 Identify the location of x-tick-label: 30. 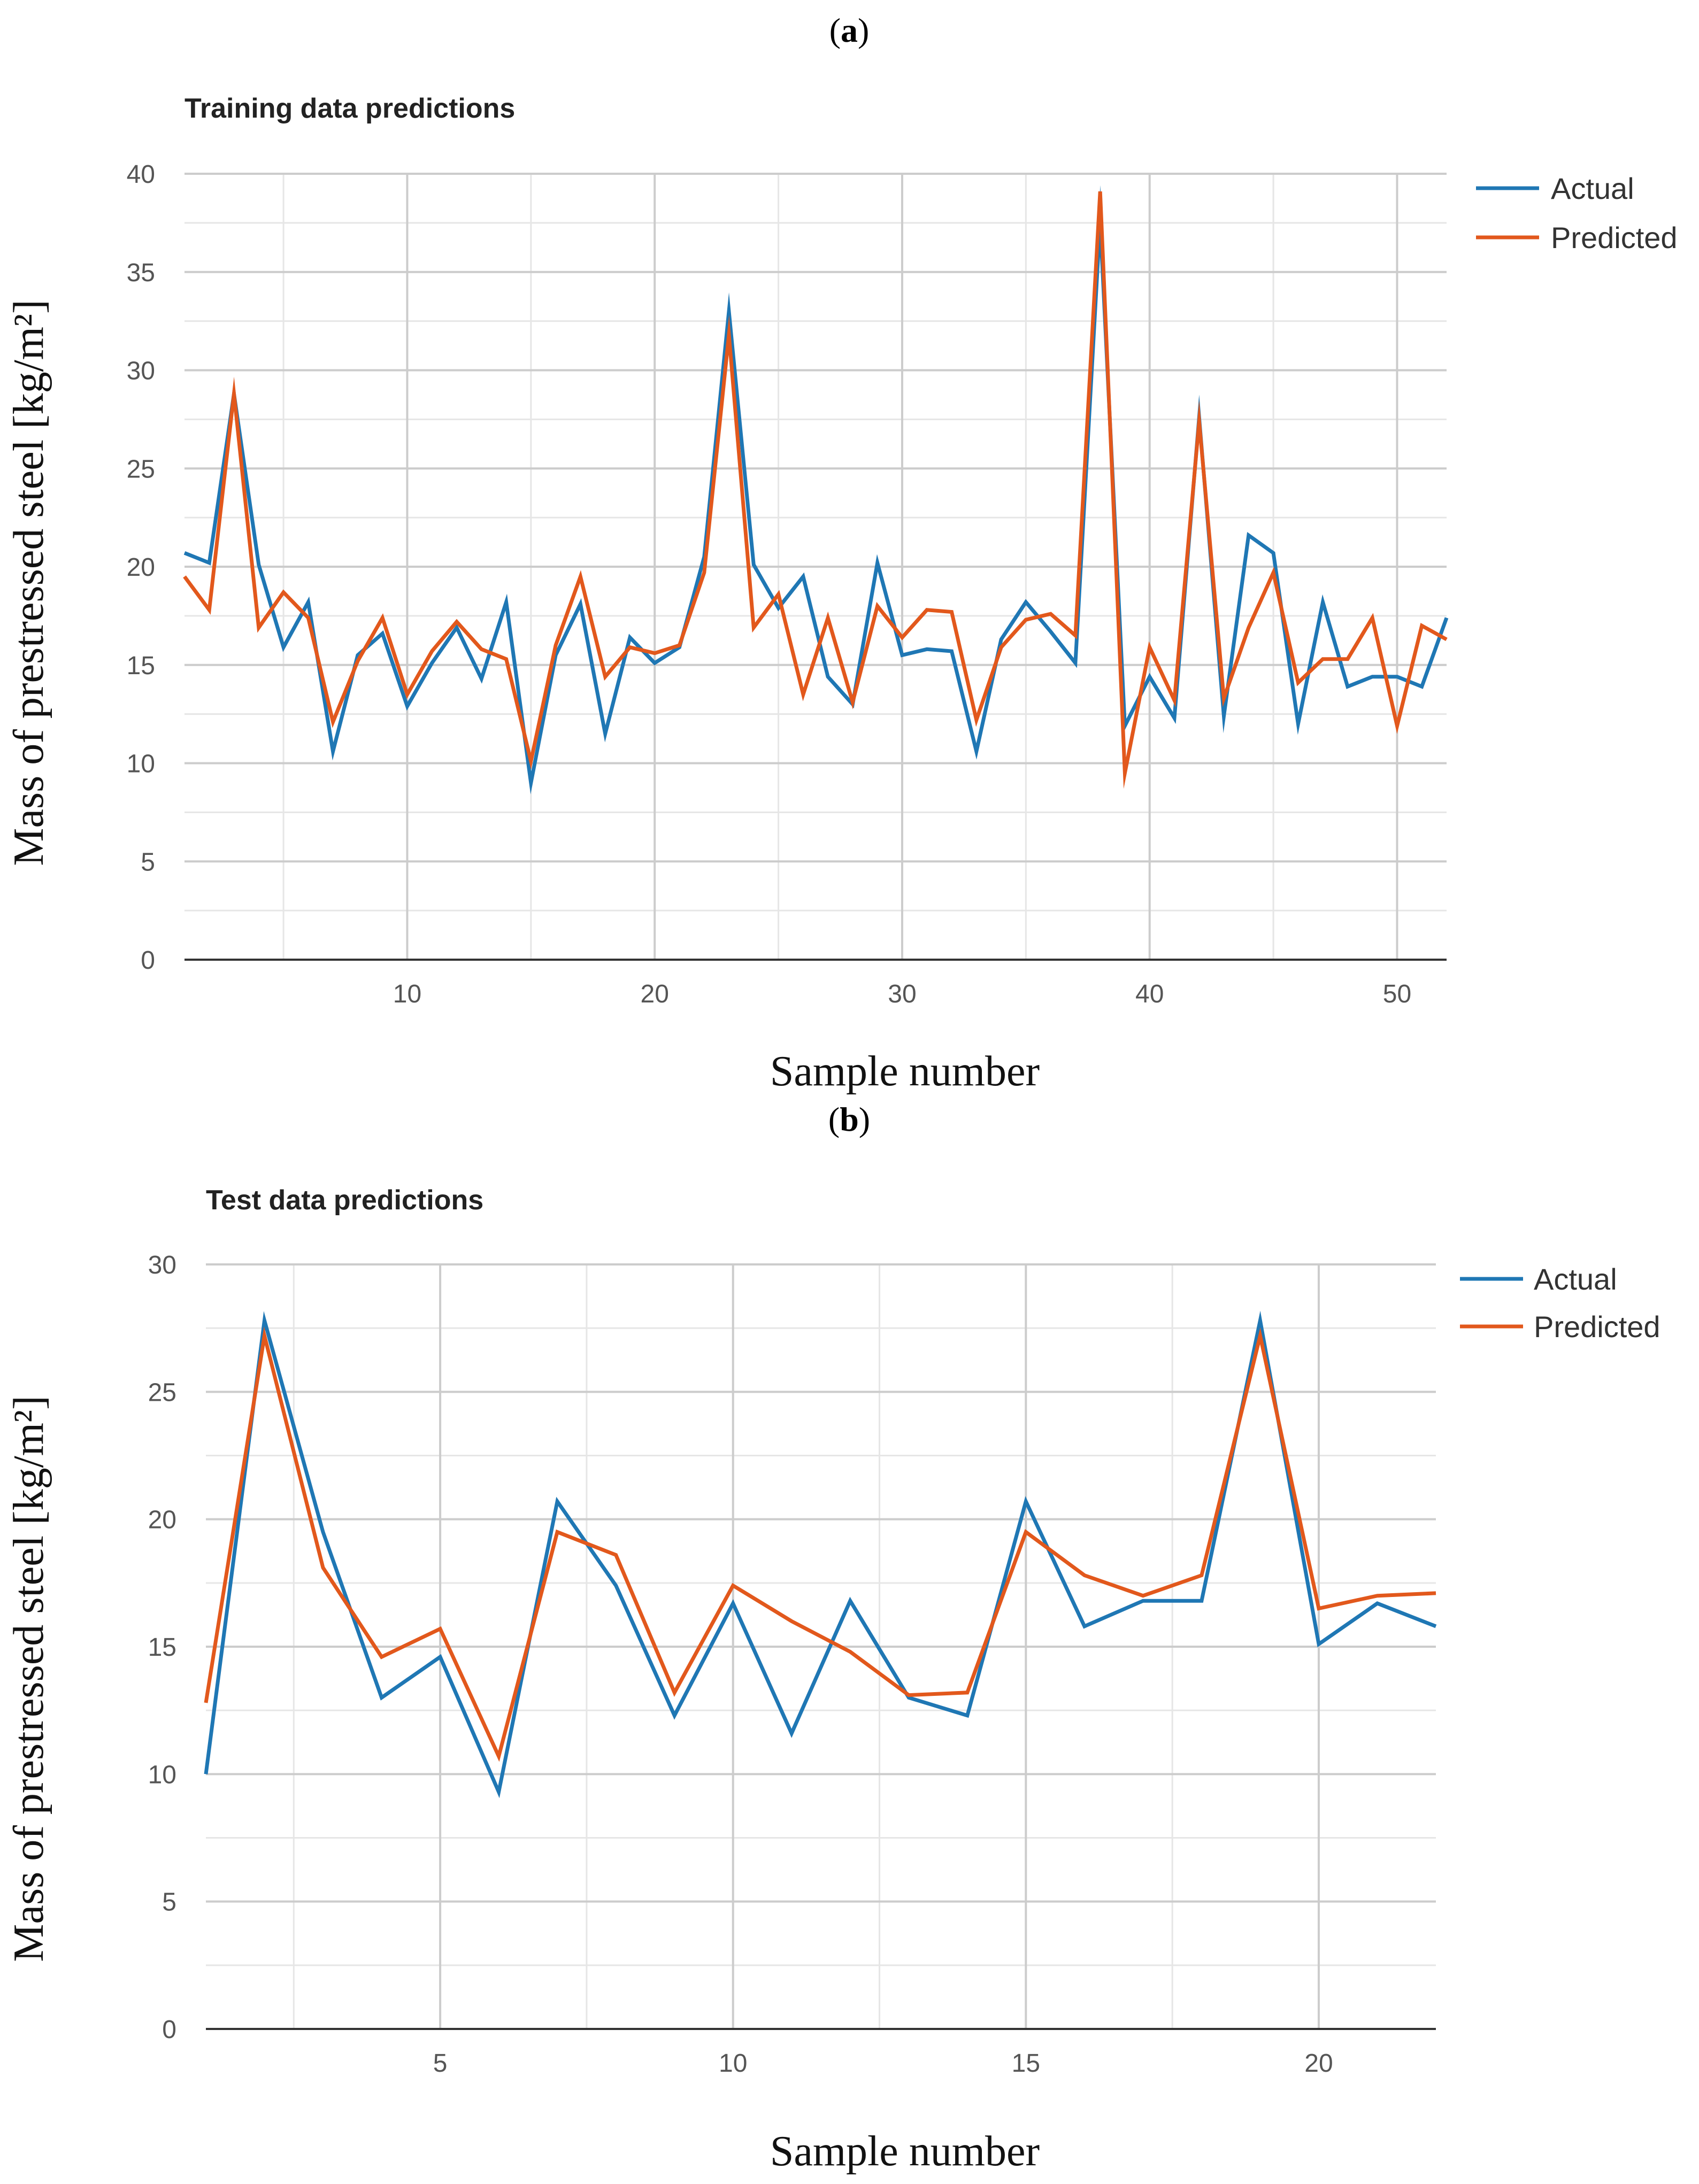
(902, 994).